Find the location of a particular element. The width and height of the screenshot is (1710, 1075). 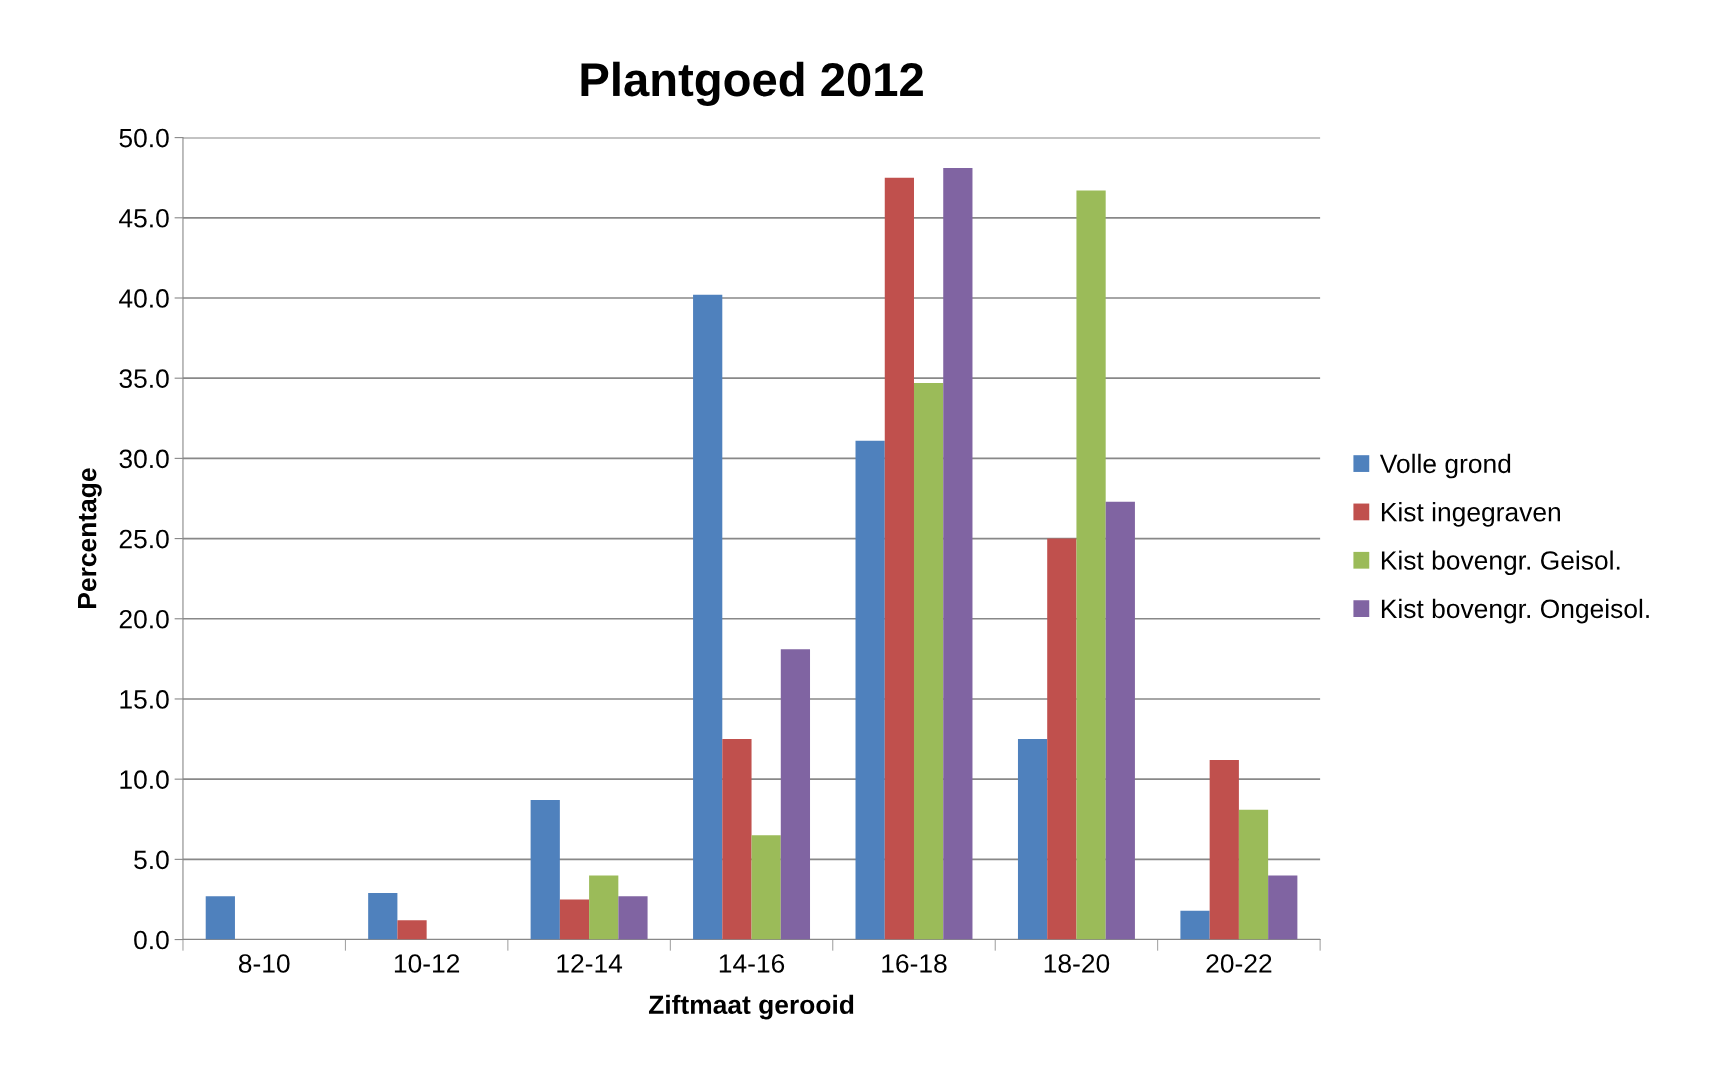

y-axis-title: Percentage is located at coordinates (90, 538).